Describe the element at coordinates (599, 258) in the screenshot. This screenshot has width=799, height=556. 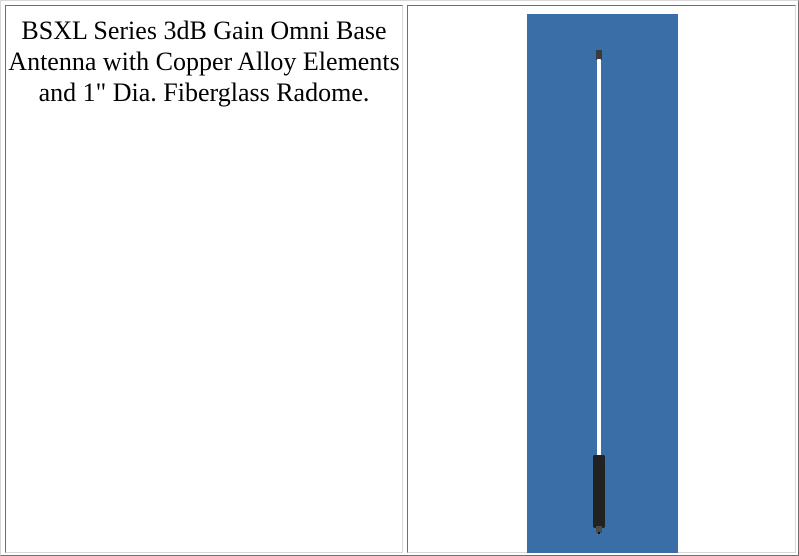
I see `fiberglass-radome` at that location.